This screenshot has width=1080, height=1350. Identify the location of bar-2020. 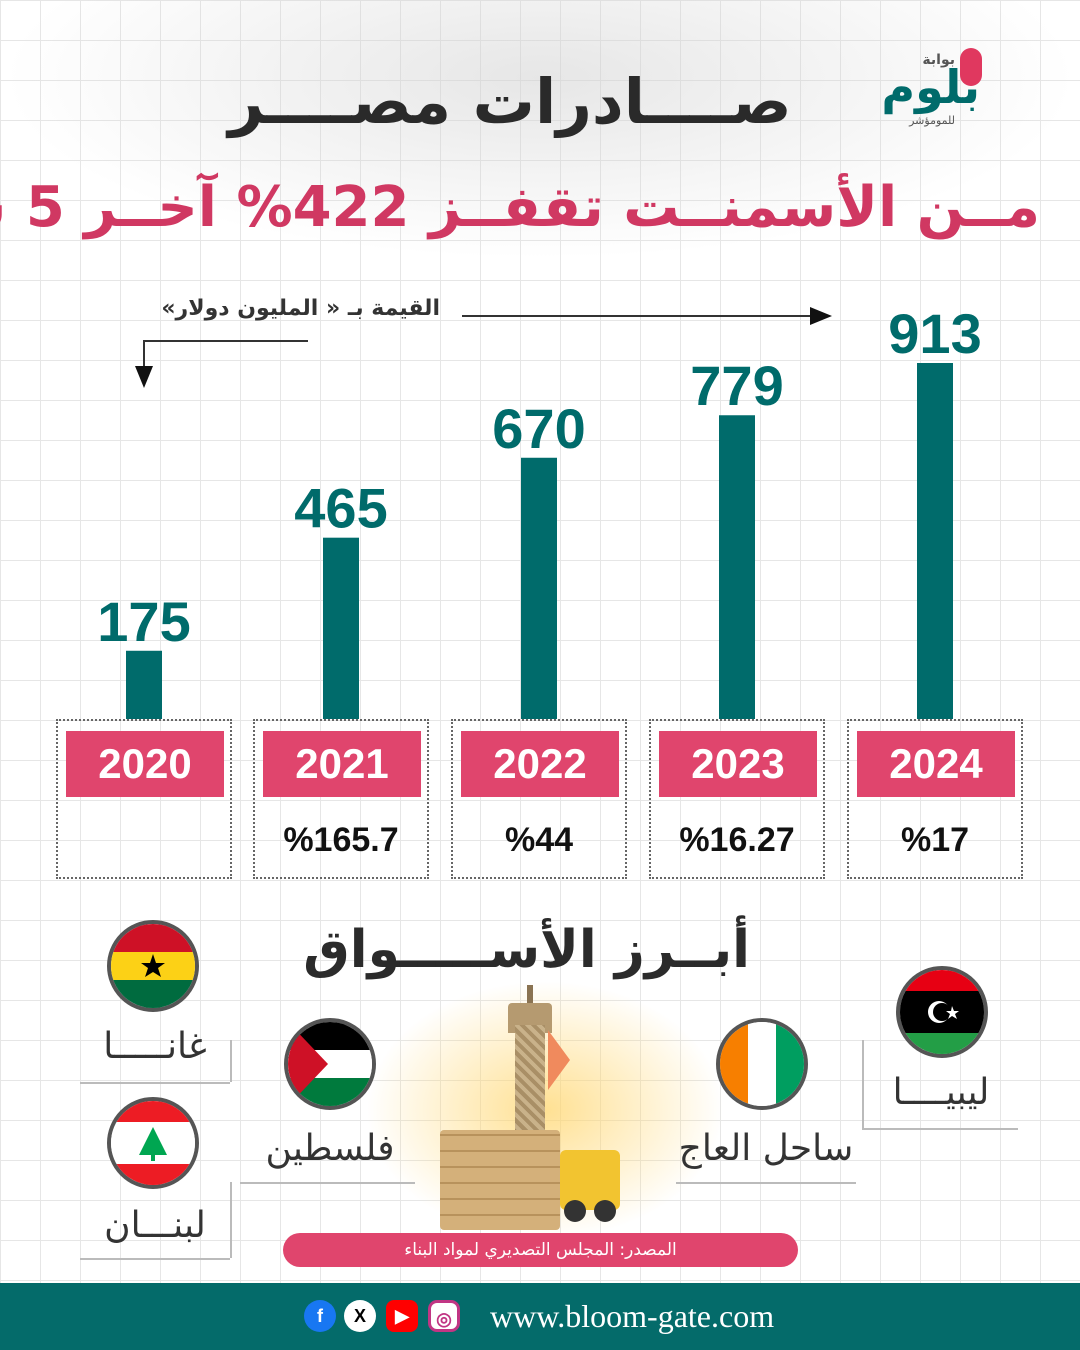
(144, 684).